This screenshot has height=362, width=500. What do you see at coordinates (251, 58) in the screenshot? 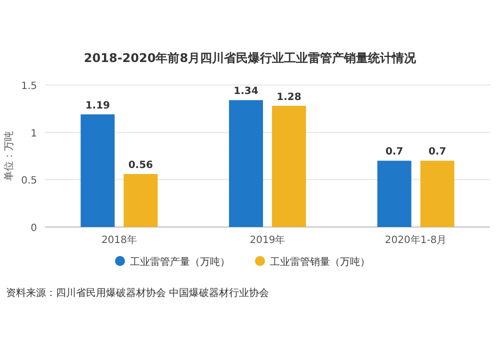
I see `chart-title: 2018-2020年前8月四川省民爆行业工业雷管产销量统计情况` at bounding box center [251, 58].